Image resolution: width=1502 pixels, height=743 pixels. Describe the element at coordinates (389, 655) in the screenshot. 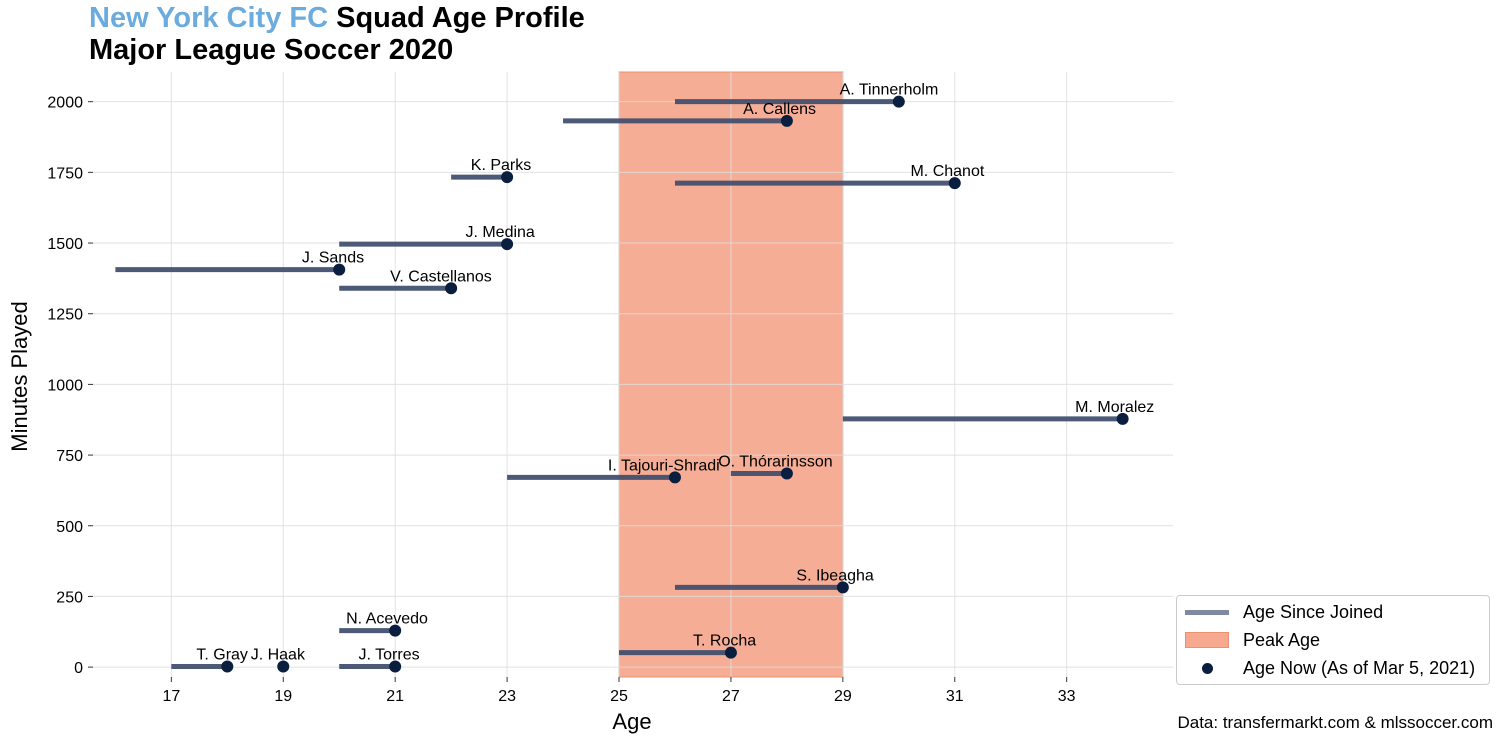

I see `player-name-label: J. Torres` at that location.